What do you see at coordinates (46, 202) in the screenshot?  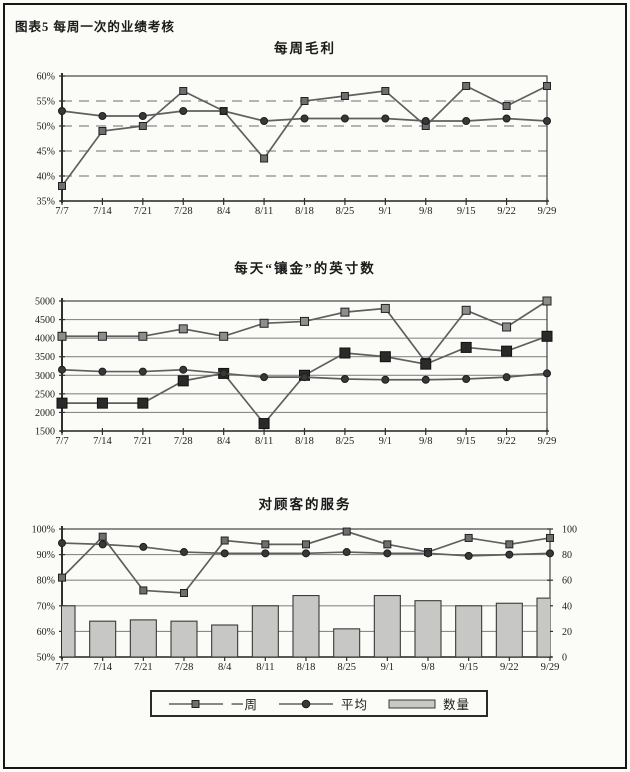 I see `svg-text: 35%` at bounding box center [46, 202].